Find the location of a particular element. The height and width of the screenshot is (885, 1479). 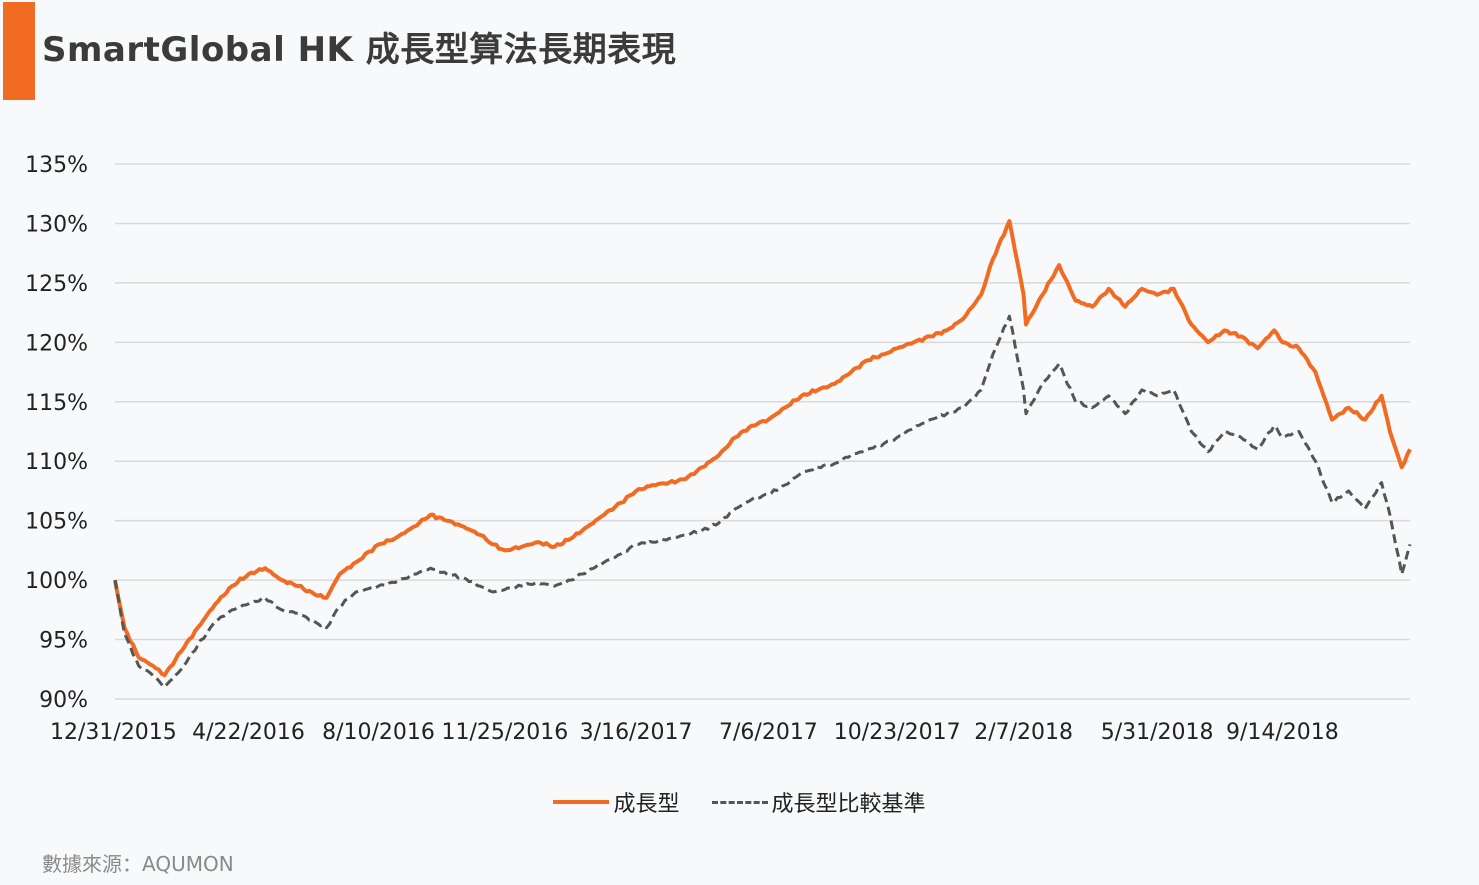

y-tick-label: 130% is located at coordinates (56, 224).